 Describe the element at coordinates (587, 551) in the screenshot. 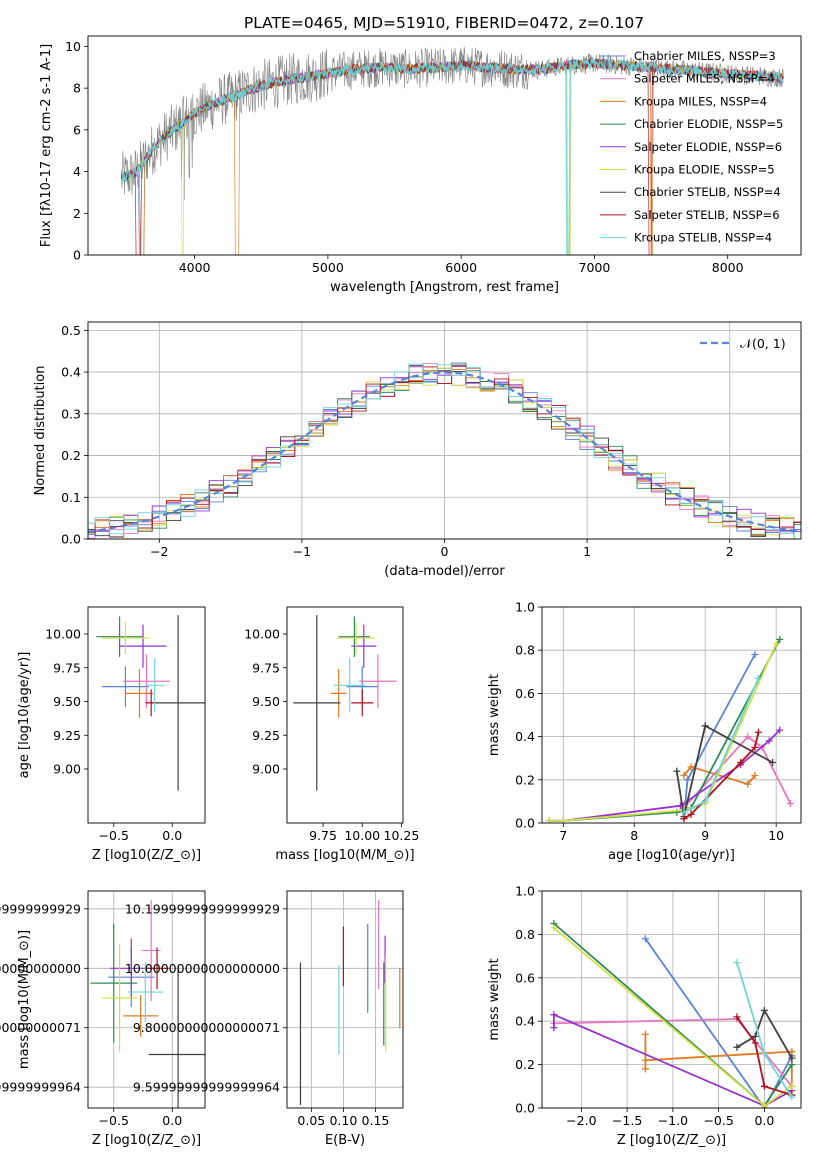

I see `x-tick-label: 1` at that location.